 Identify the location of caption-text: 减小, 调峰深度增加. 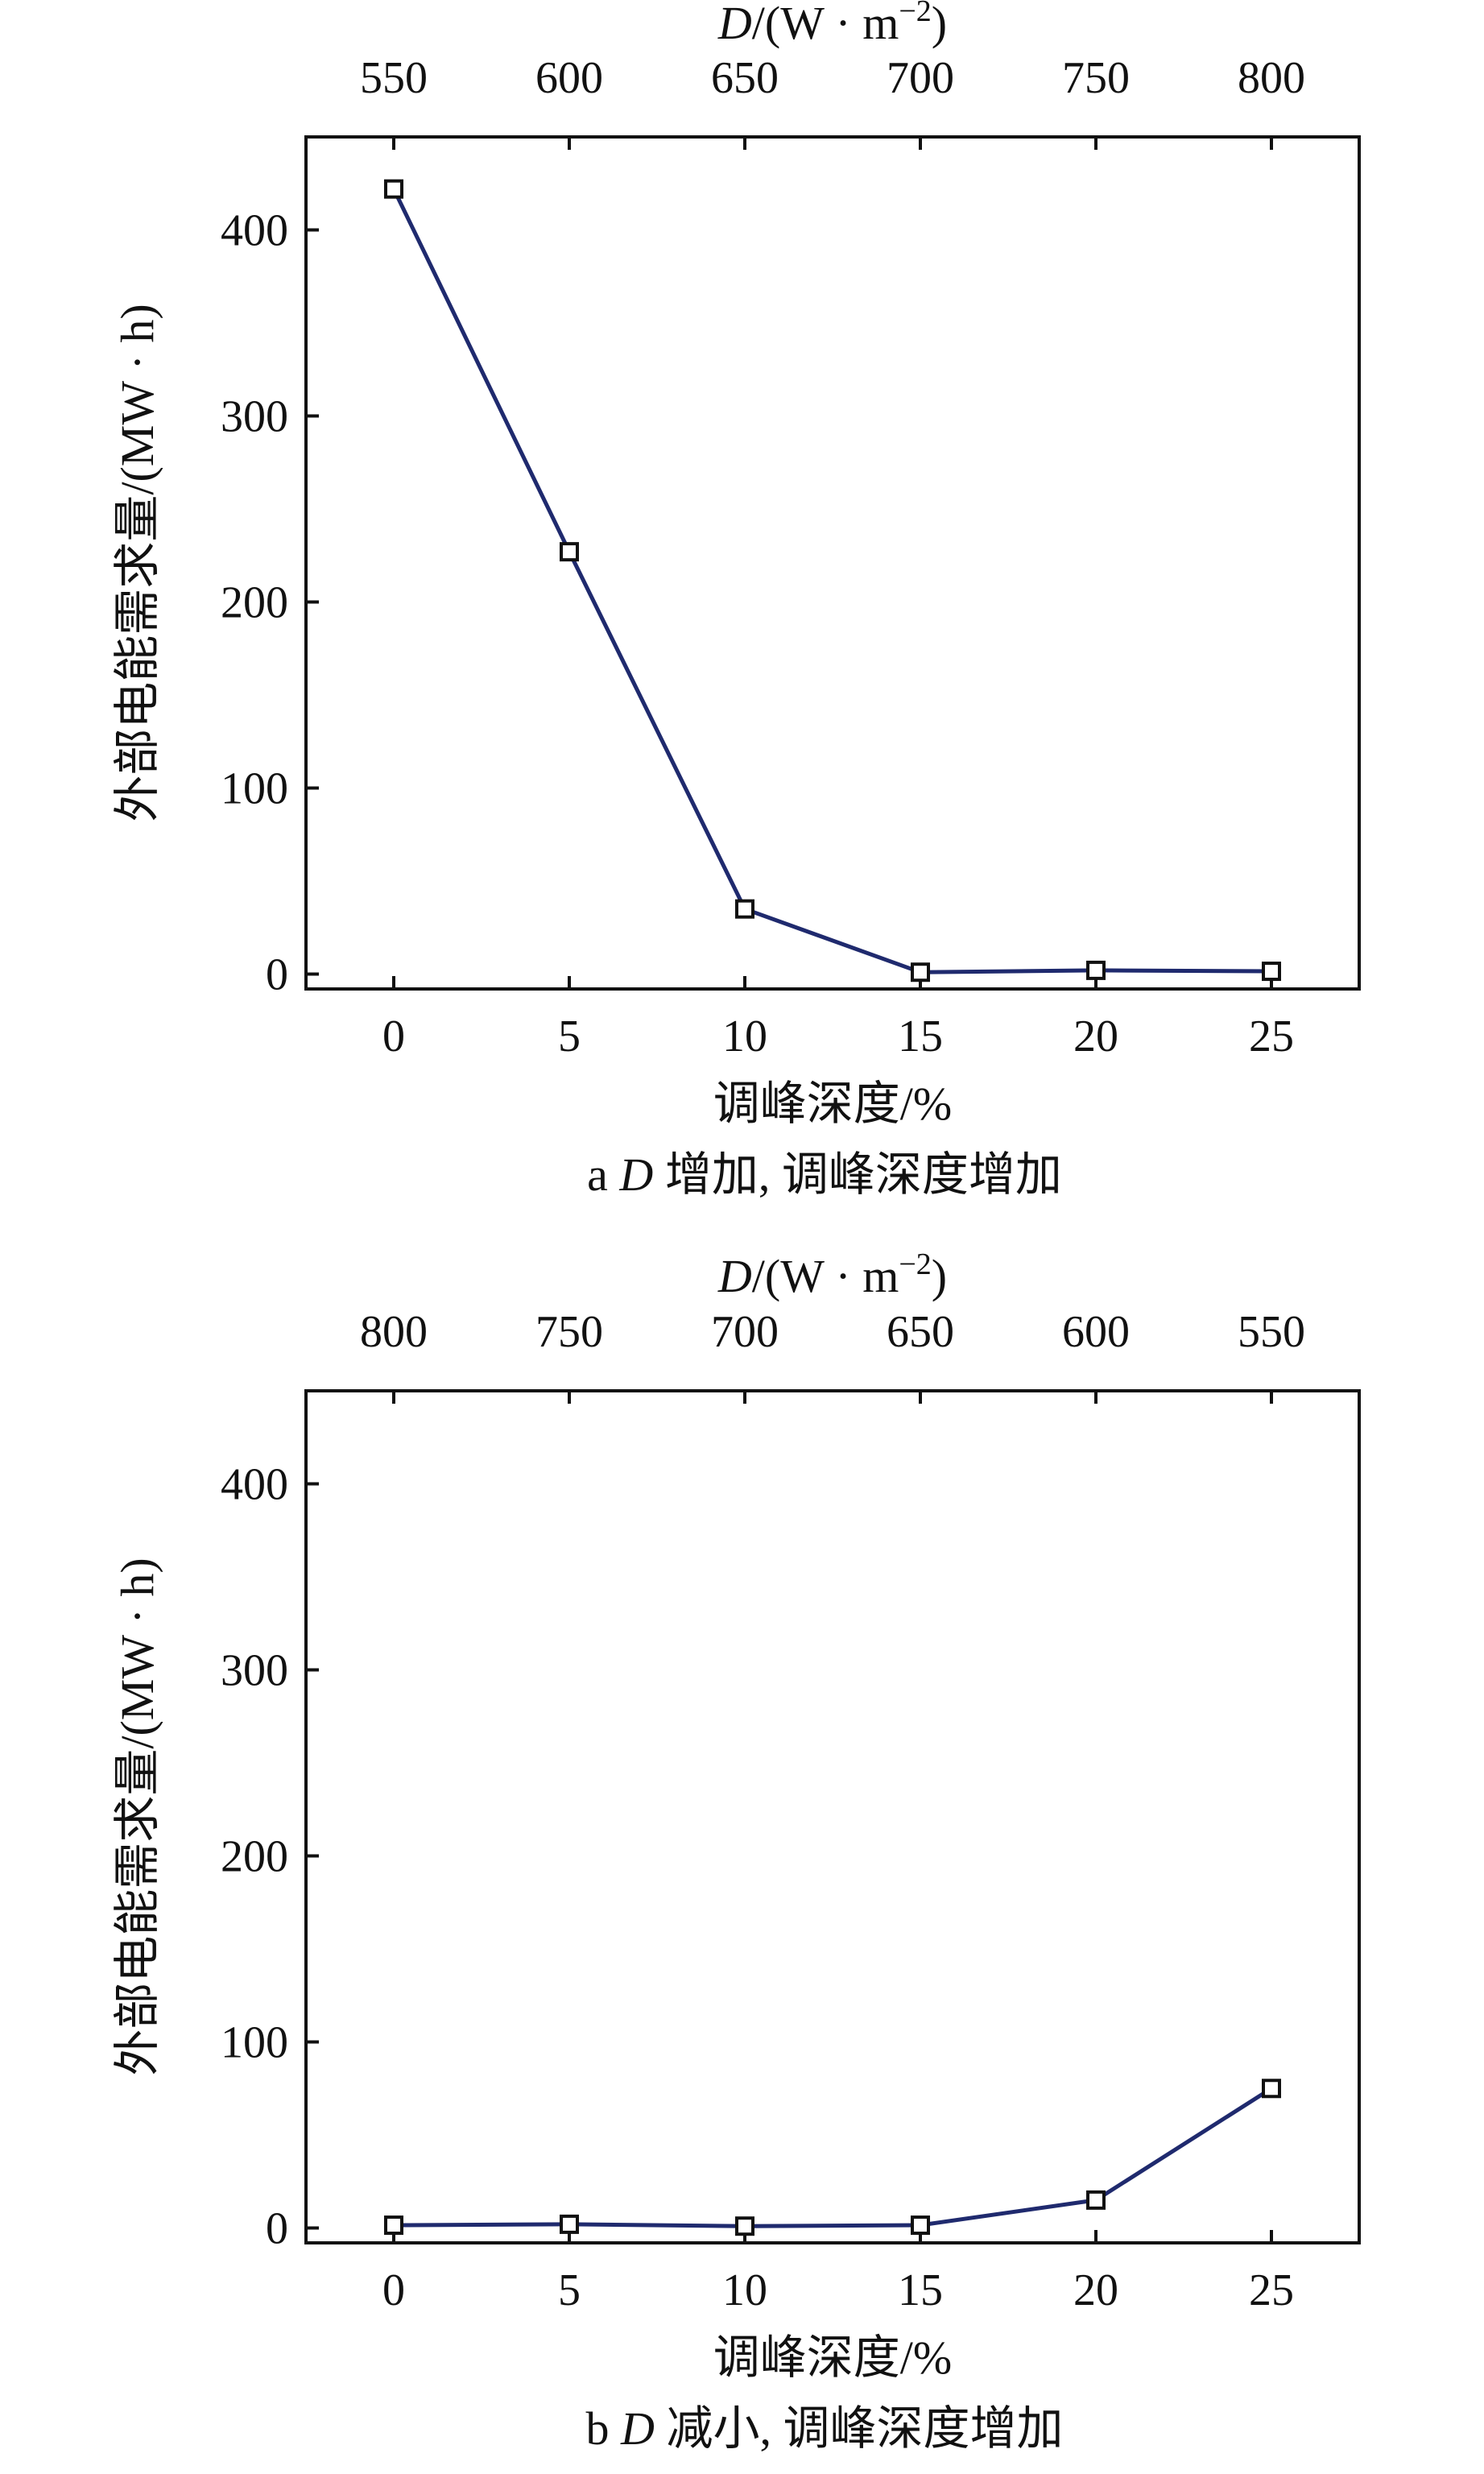
(860, 2428).